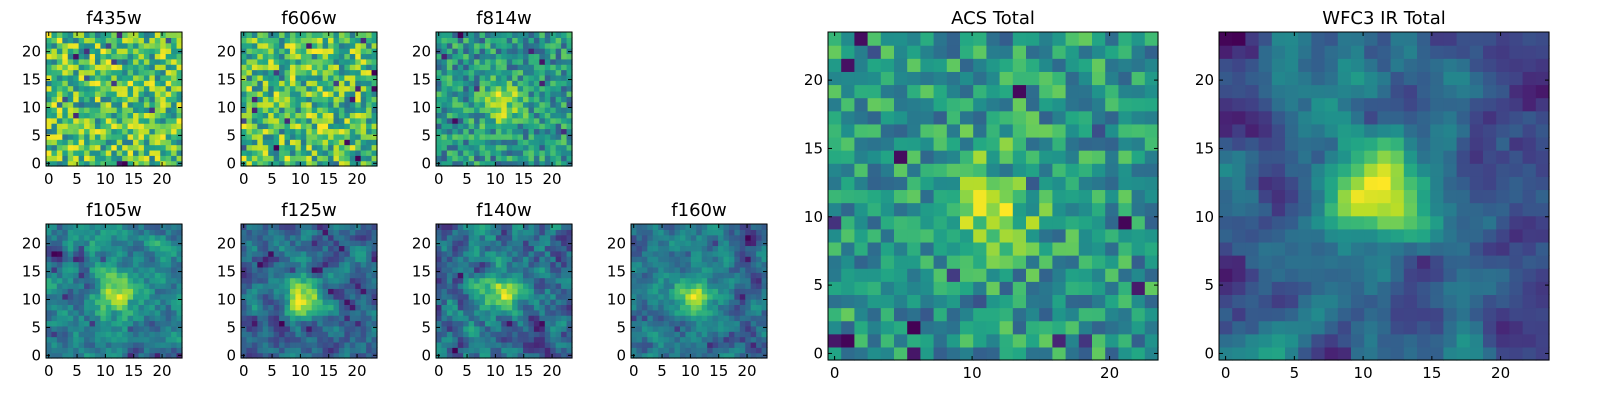  Describe the element at coordinates (31, 299) in the screenshot. I see `y-tick-label: 10` at that location.